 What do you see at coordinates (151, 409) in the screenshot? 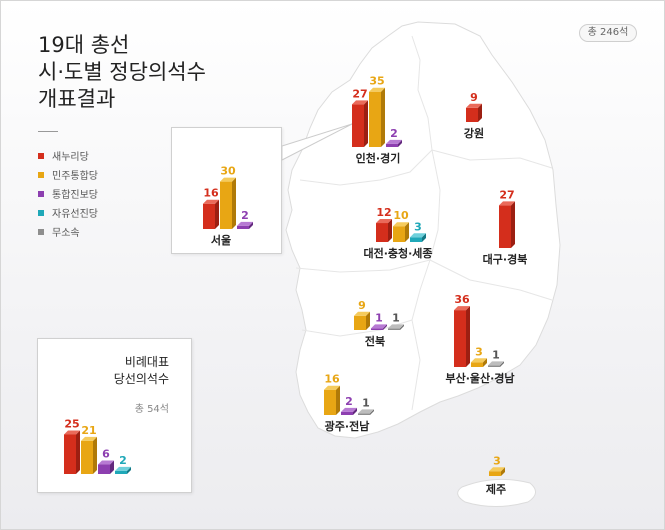
I see `proportional-total: 총 54석` at bounding box center [151, 409].